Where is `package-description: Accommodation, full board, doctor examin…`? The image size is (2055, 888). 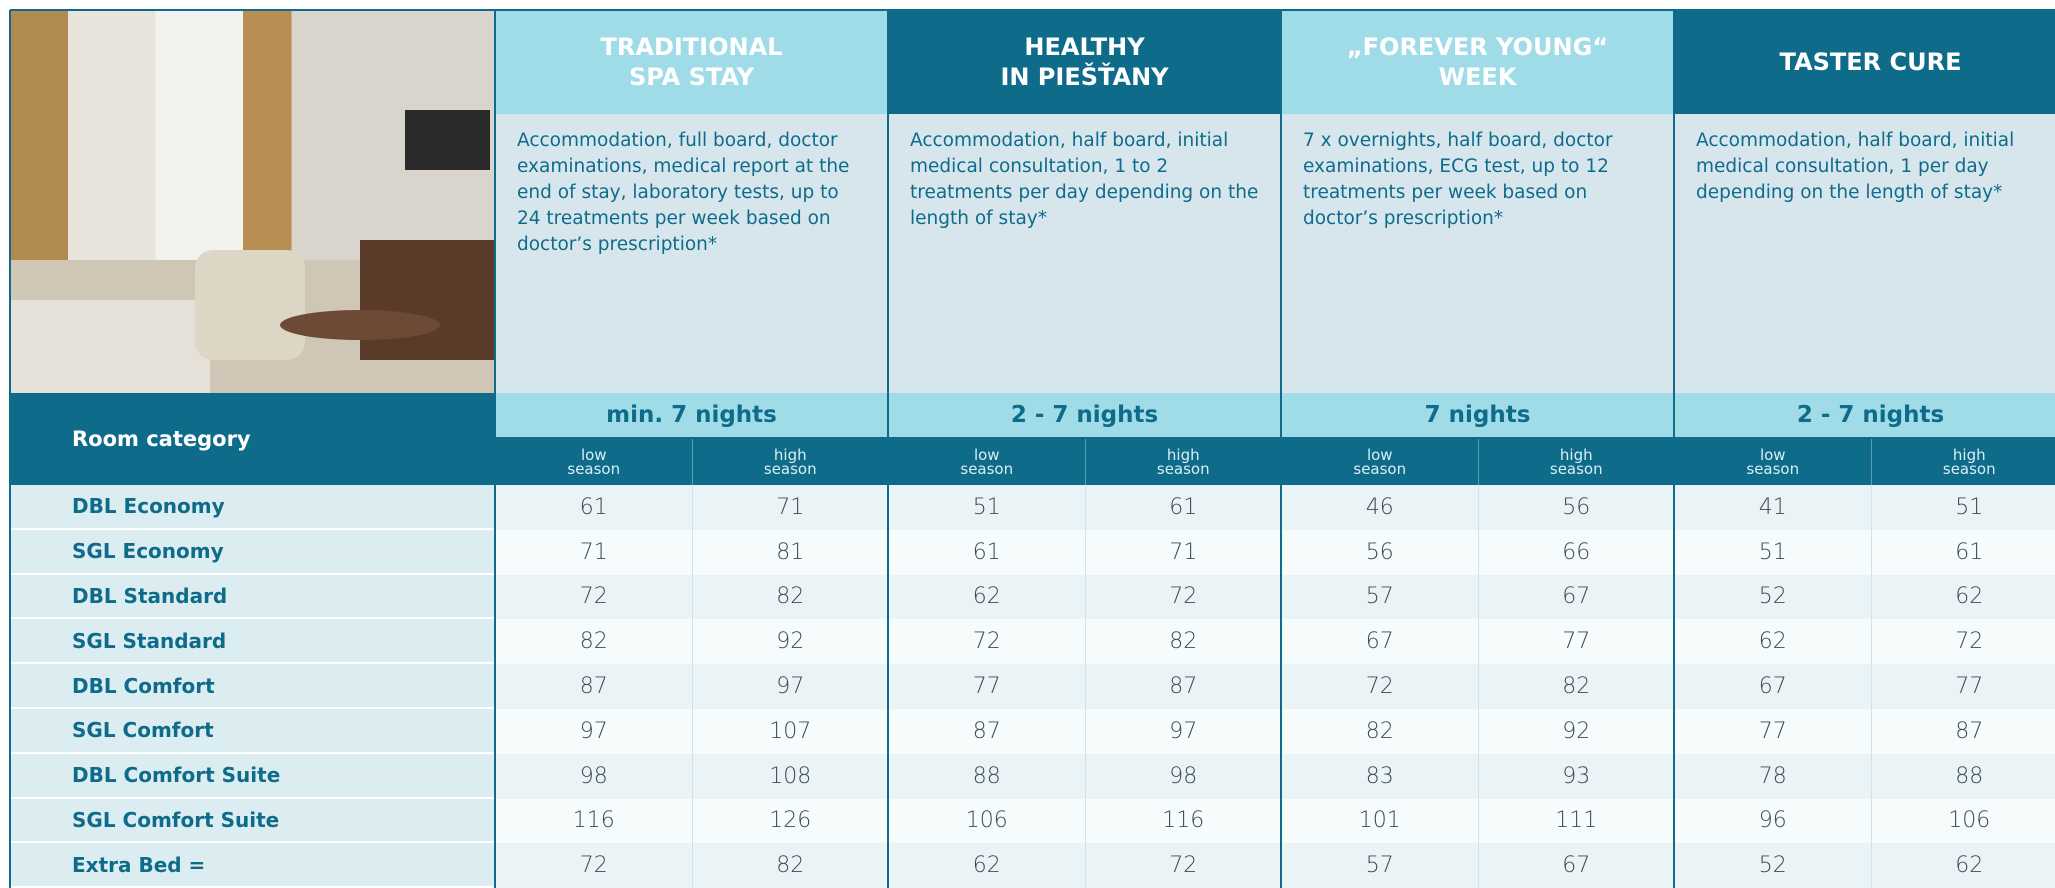 package-description: Accommodation, full board, doctor examin… is located at coordinates (691, 253).